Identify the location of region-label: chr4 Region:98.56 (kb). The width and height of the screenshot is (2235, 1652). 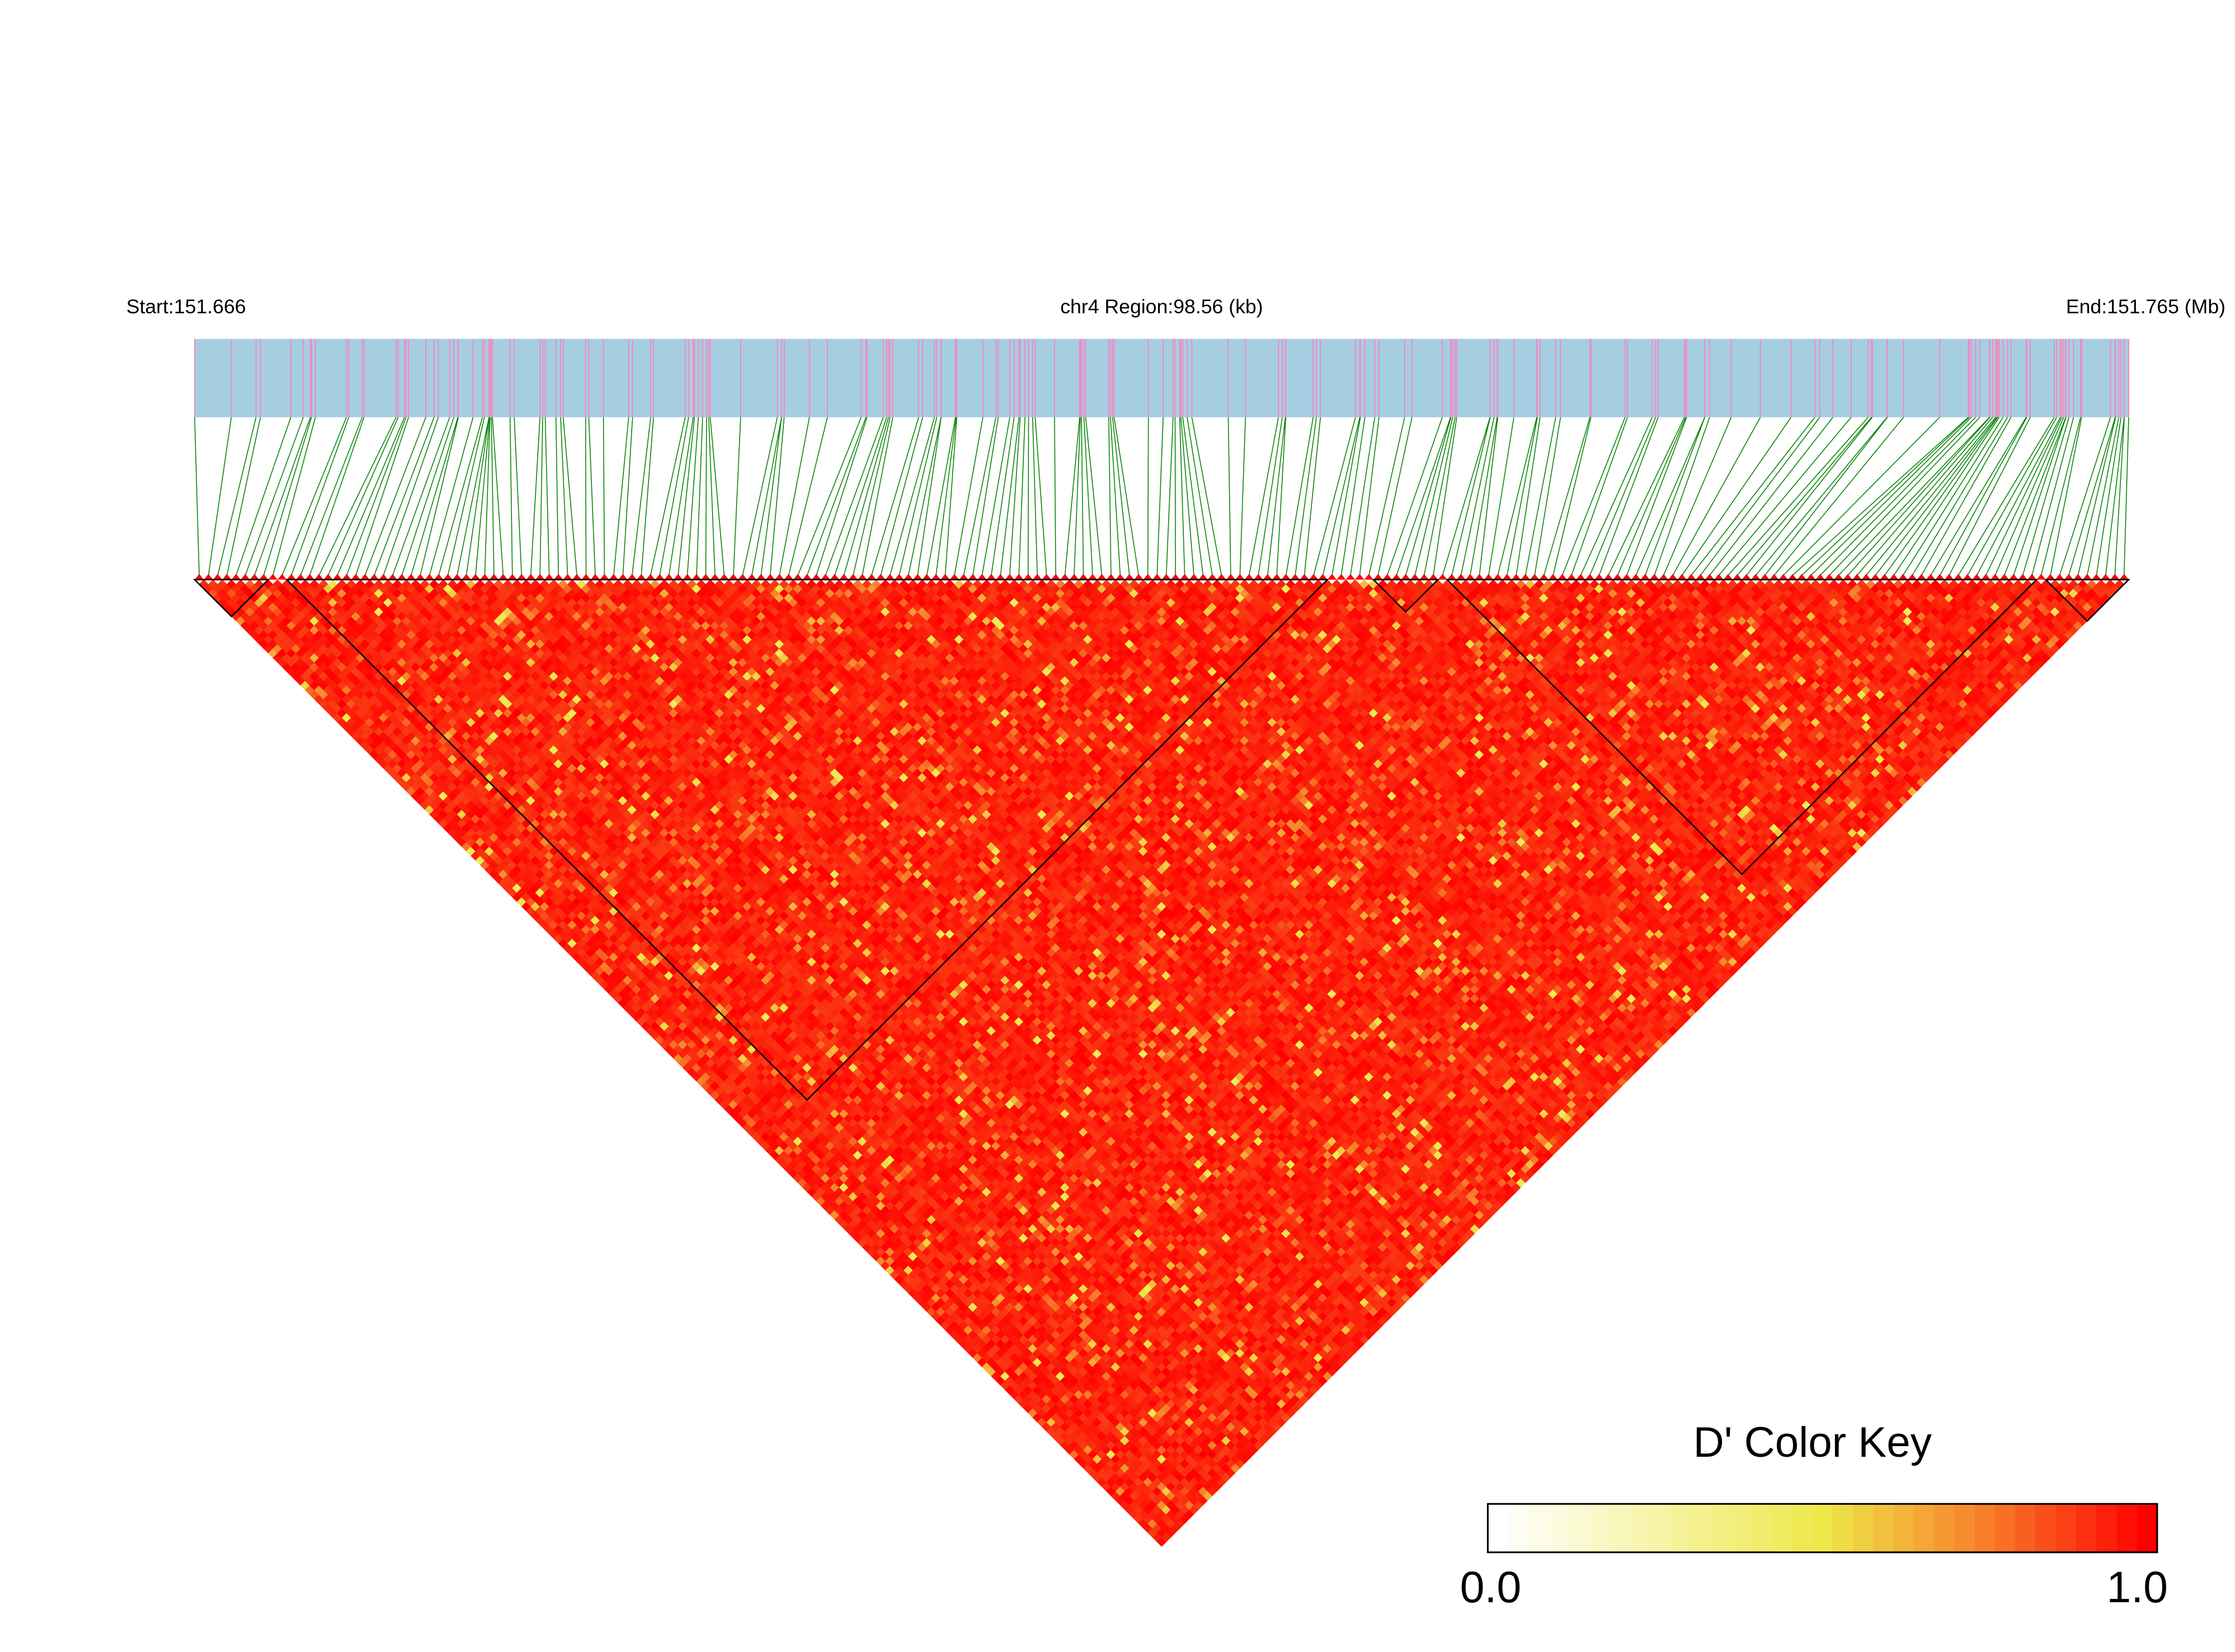
(1161, 306).